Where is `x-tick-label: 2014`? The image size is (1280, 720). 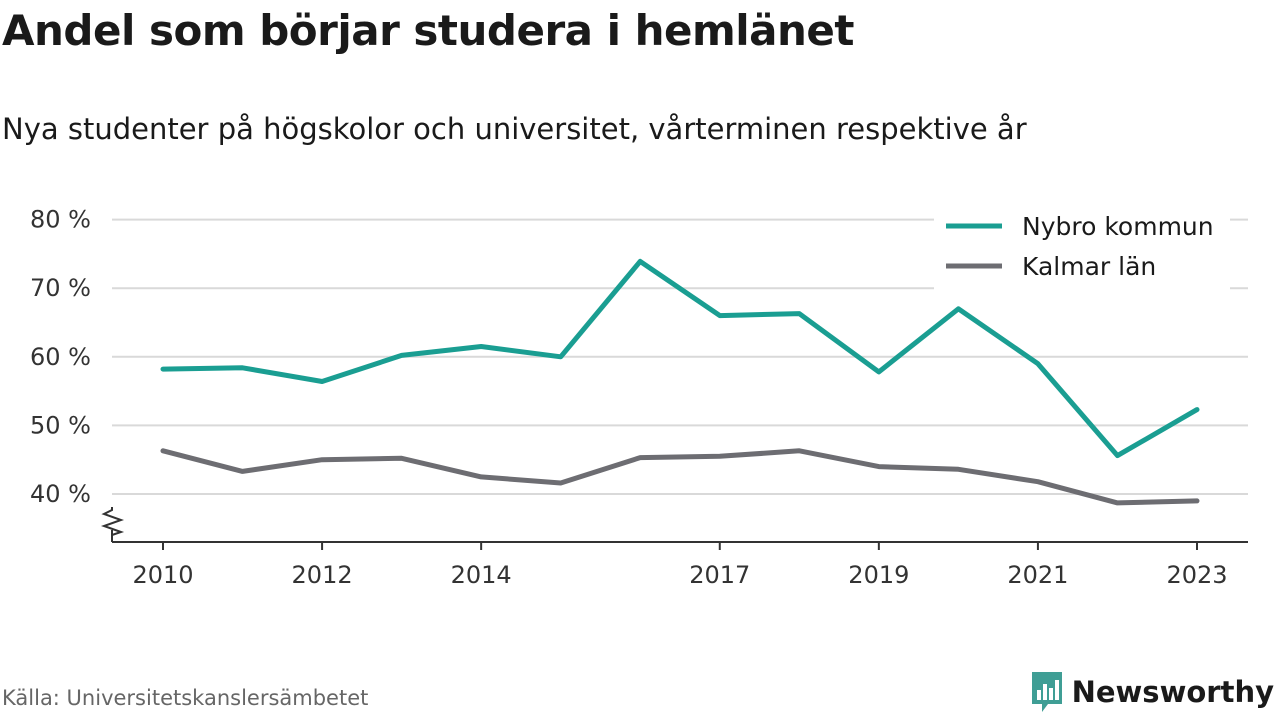 x-tick-label: 2014 is located at coordinates (481, 575).